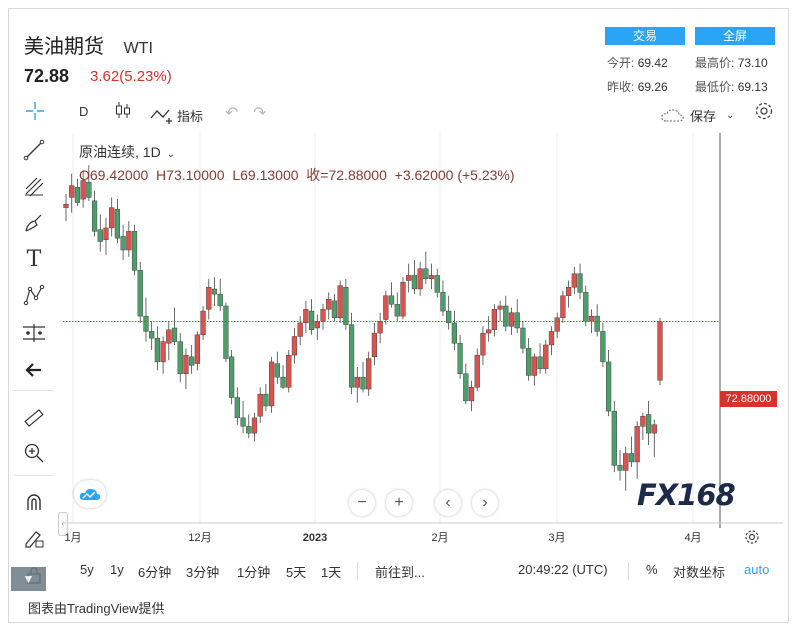 This screenshot has height=631, width=797. Describe the element at coordinates (176, 115) in the screenshot. I see `indicators-button: 指标` at that location.